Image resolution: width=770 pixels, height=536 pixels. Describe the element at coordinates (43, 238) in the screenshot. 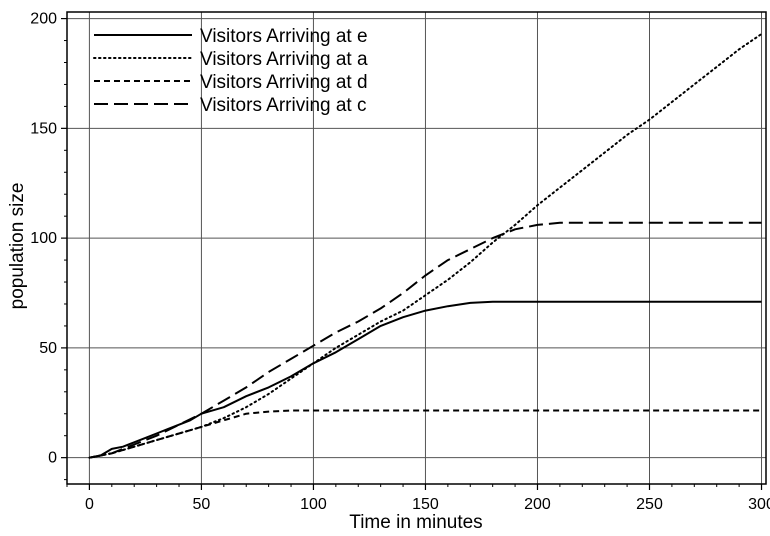

I see `y-tick-label: 100` at that location.